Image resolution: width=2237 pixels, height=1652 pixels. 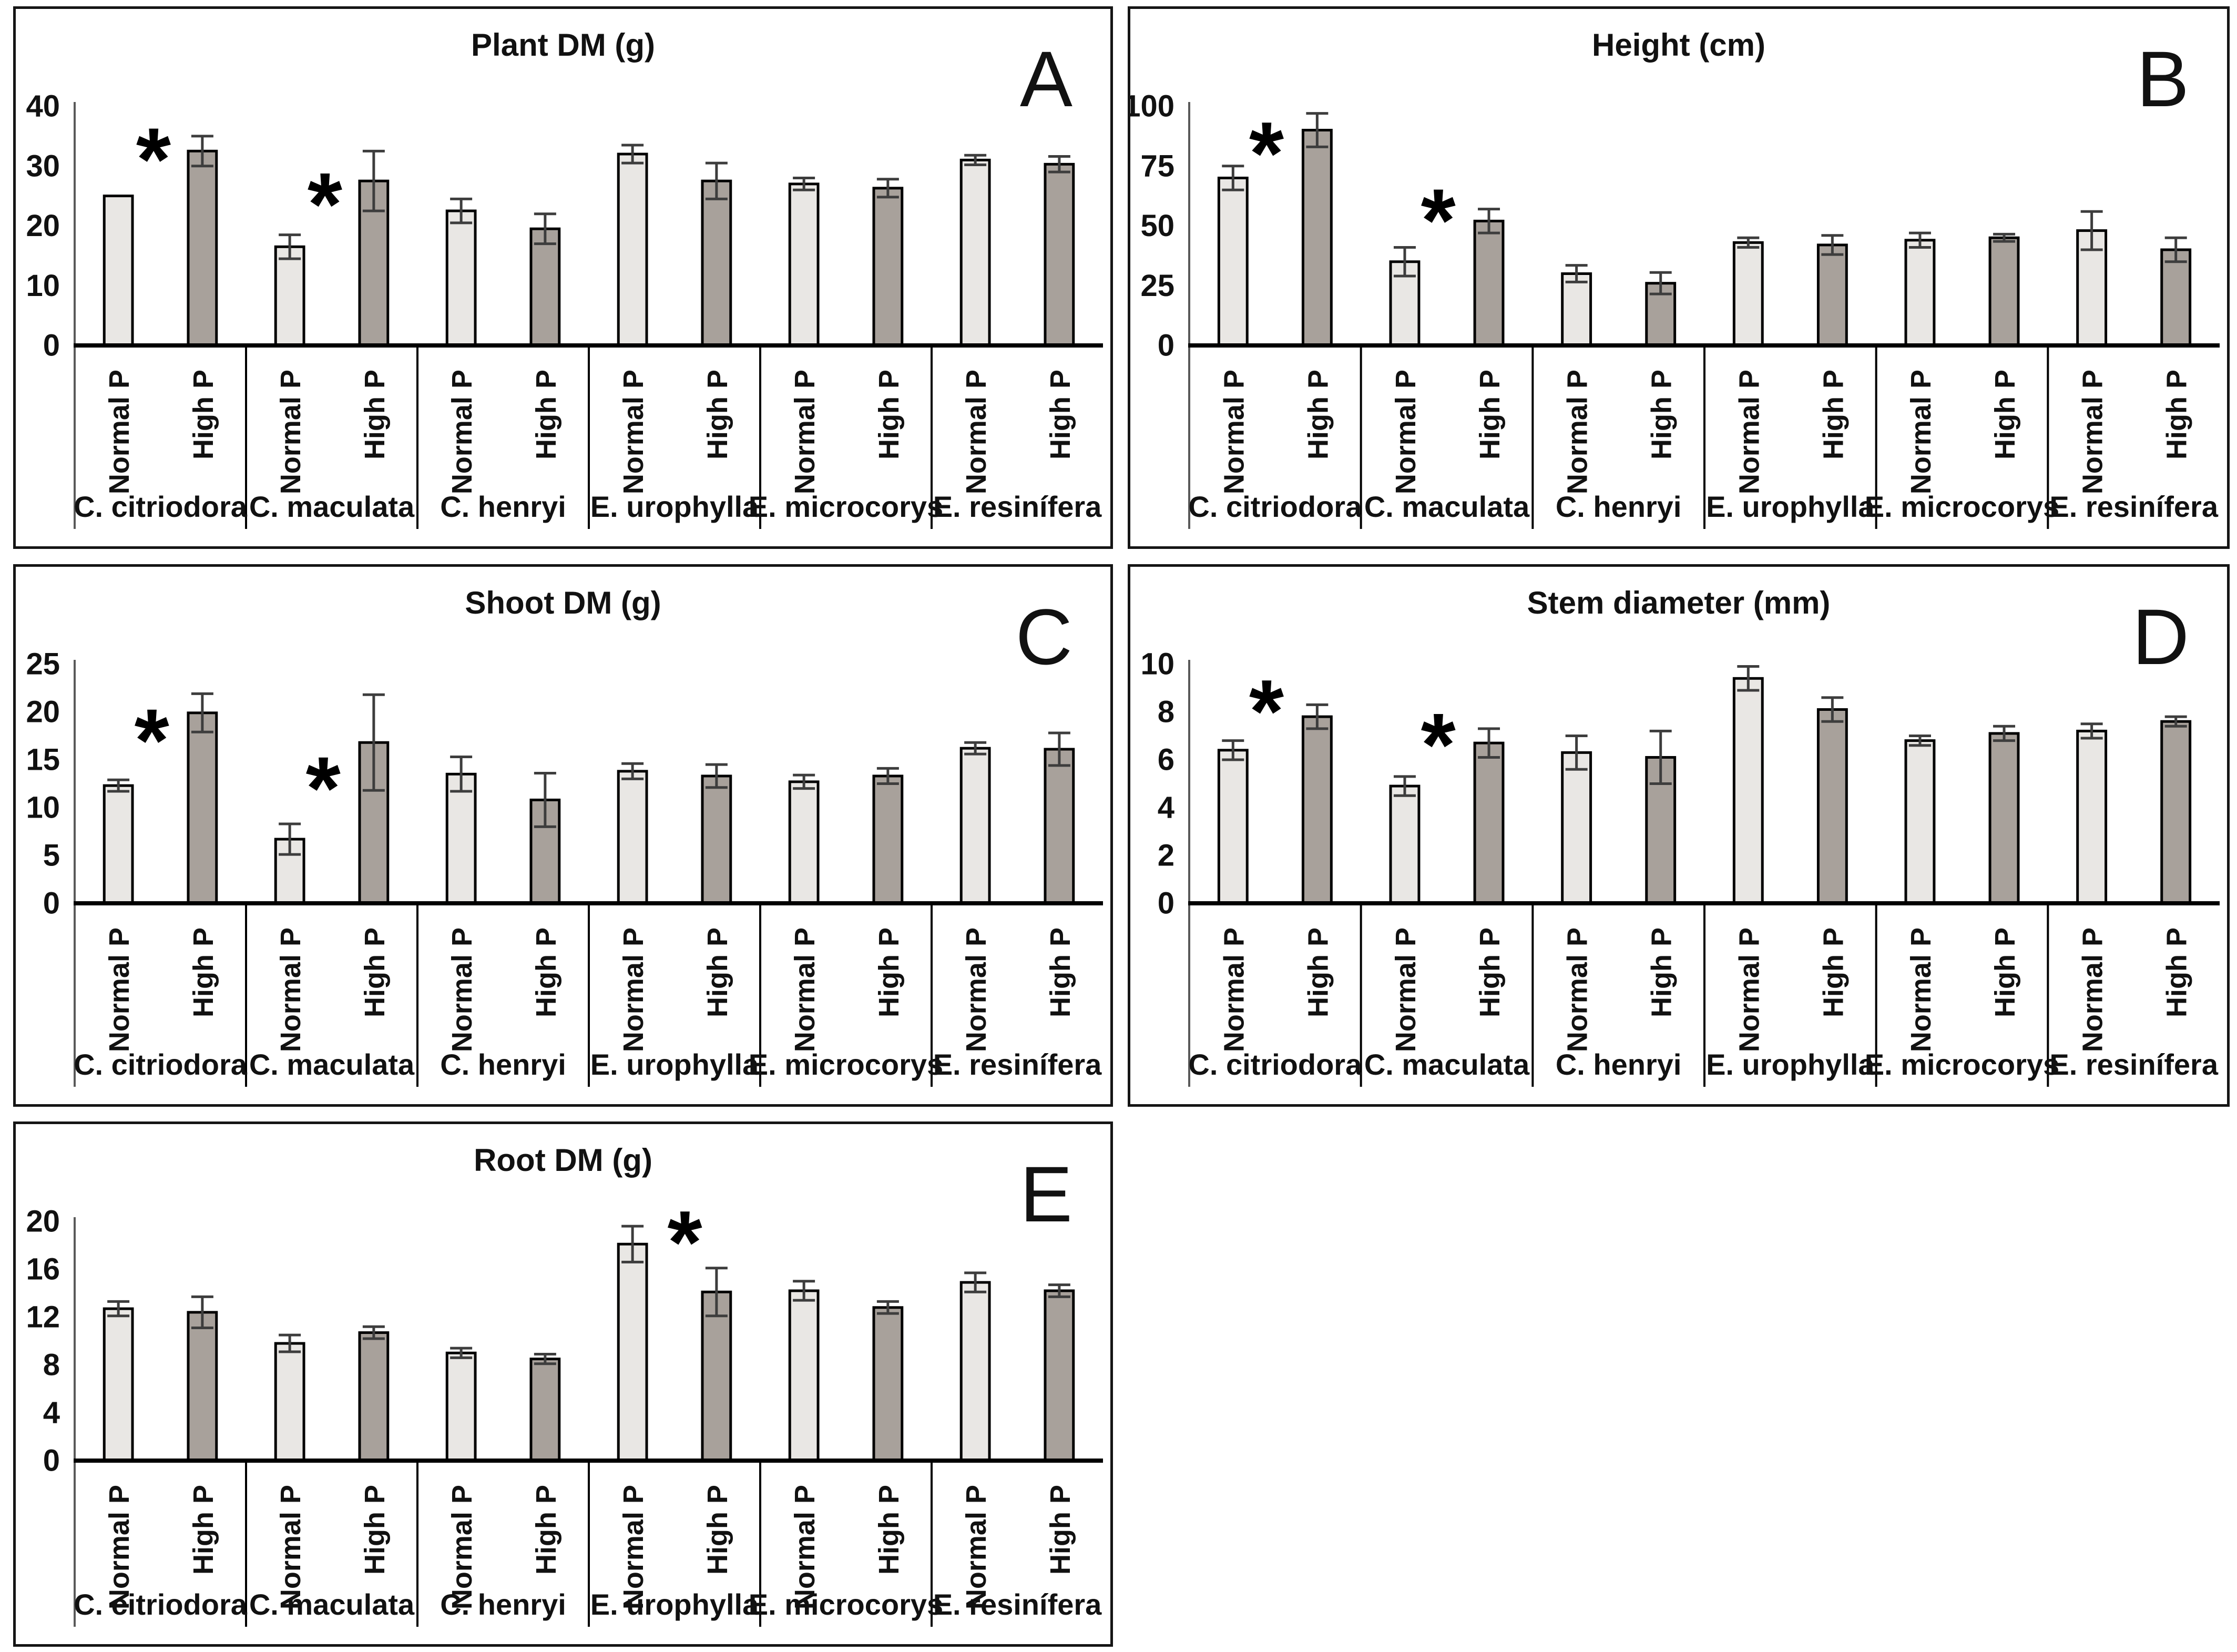 What do you see at coordinates (1166, 856) in the screenshot?
I see `y-tick-label: 2` at bounding box center [1166, 856].